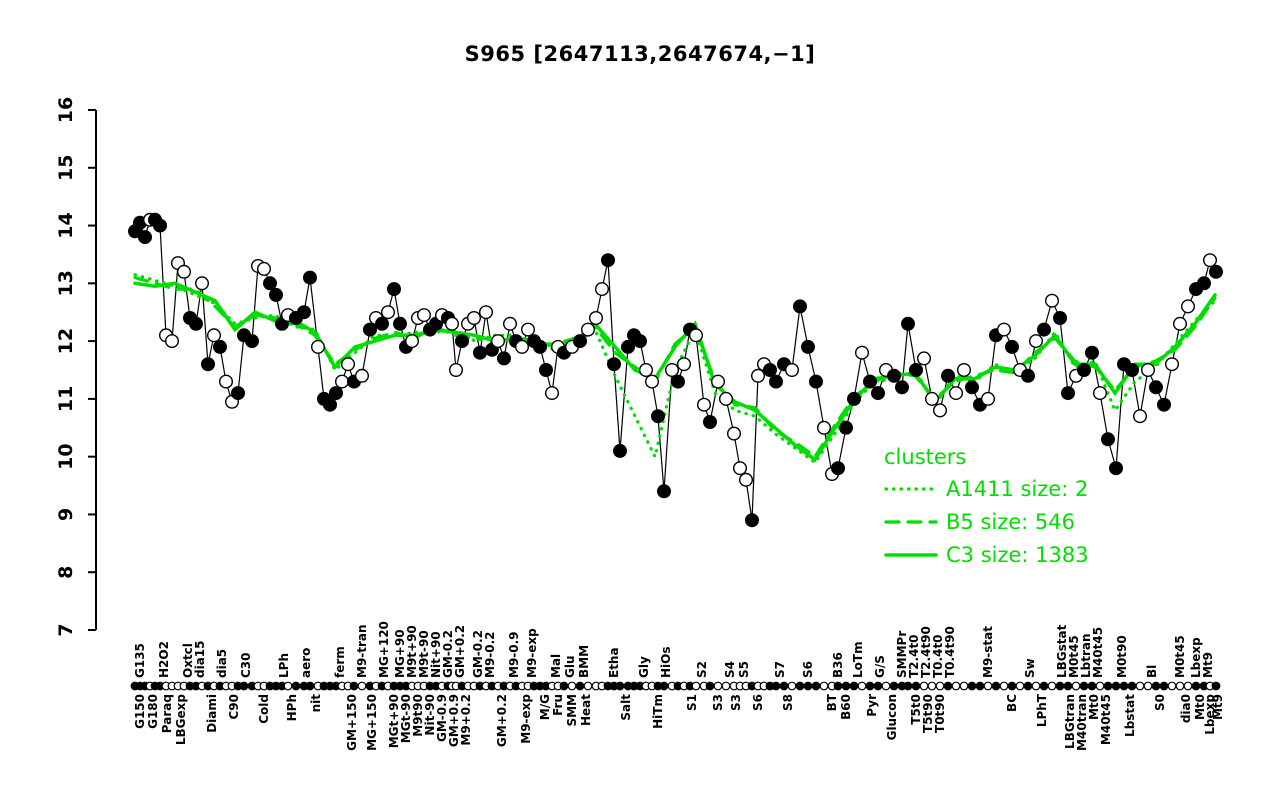  Describe the element at coordinates (140, 660) in the screenshot. I see `condition-label: G135` at that location.